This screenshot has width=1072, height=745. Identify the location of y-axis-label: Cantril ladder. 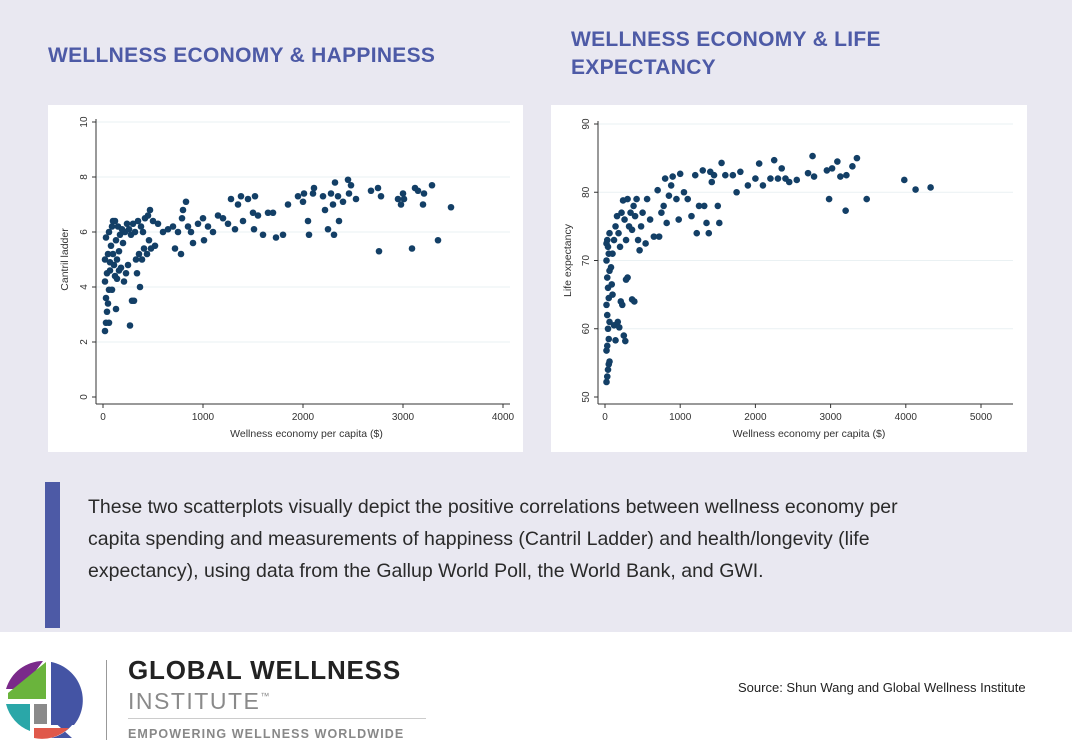
(65, 259).